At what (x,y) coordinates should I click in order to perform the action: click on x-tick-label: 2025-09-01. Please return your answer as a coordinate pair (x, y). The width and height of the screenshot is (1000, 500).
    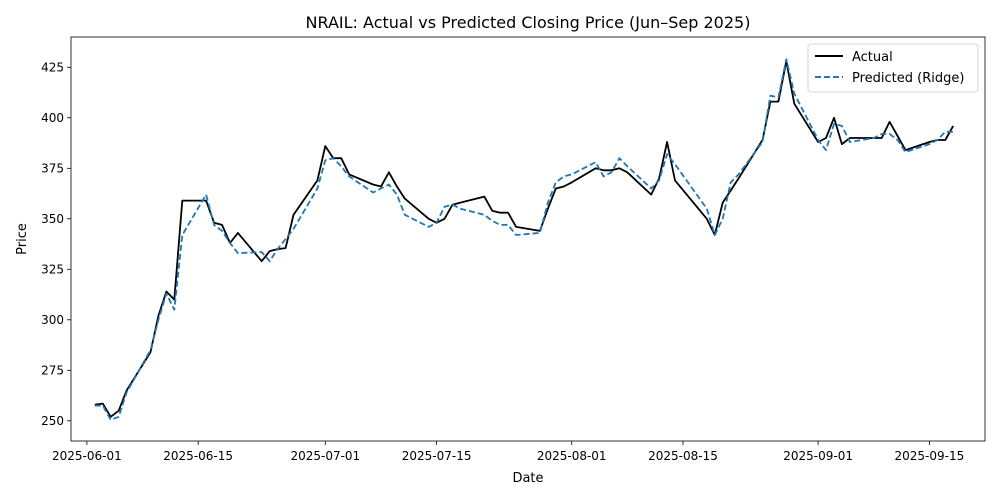
    Looking at the image, I should click on (818, 456).